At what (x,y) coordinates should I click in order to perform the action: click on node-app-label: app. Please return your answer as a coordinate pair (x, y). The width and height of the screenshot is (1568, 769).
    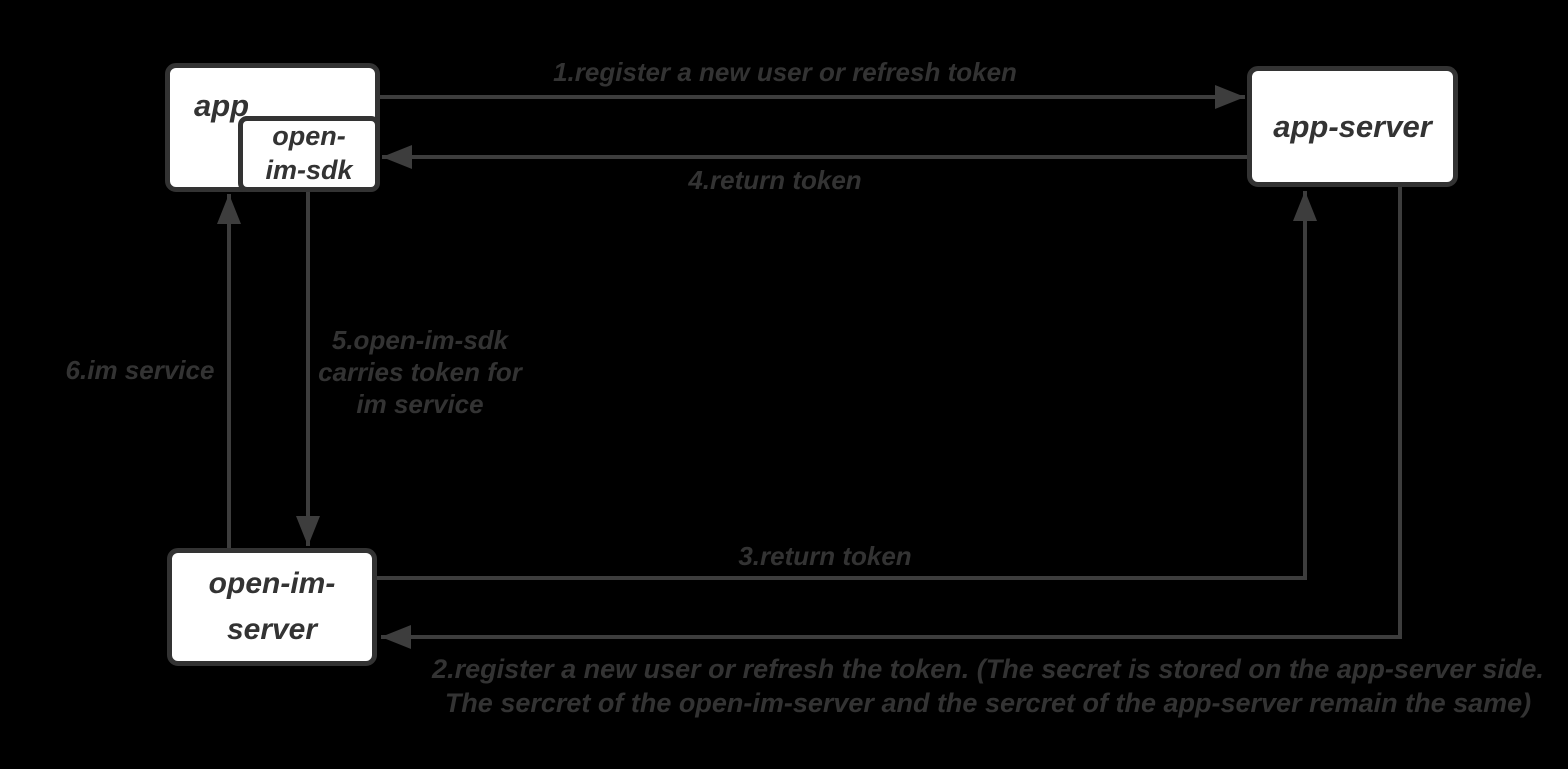
    Looking at the image, I should click on (222, 105).